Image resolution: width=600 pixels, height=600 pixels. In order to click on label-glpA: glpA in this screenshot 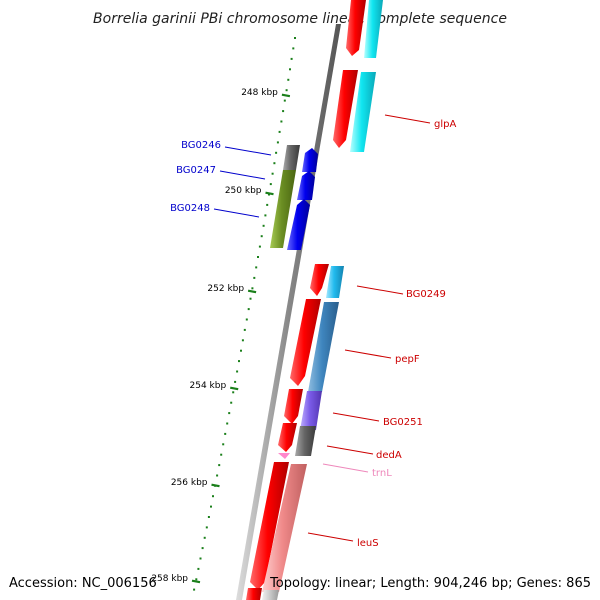, I will do `click(445, 124)`.